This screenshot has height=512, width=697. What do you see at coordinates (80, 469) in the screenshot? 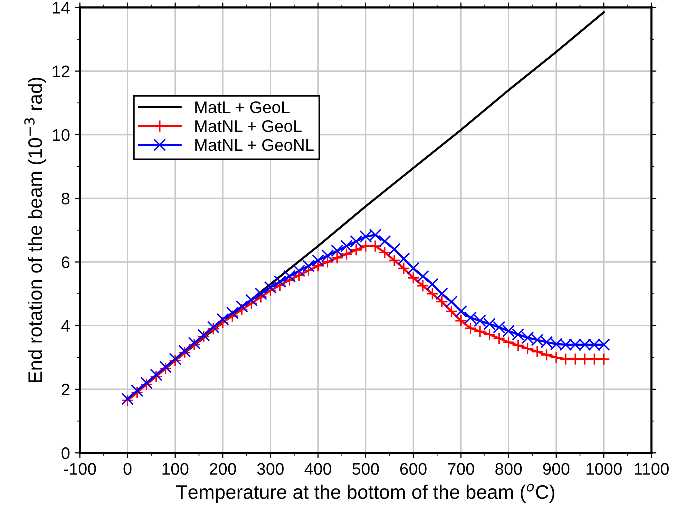
I see `x-tick-label: -100` at bounding box center [80, 469].